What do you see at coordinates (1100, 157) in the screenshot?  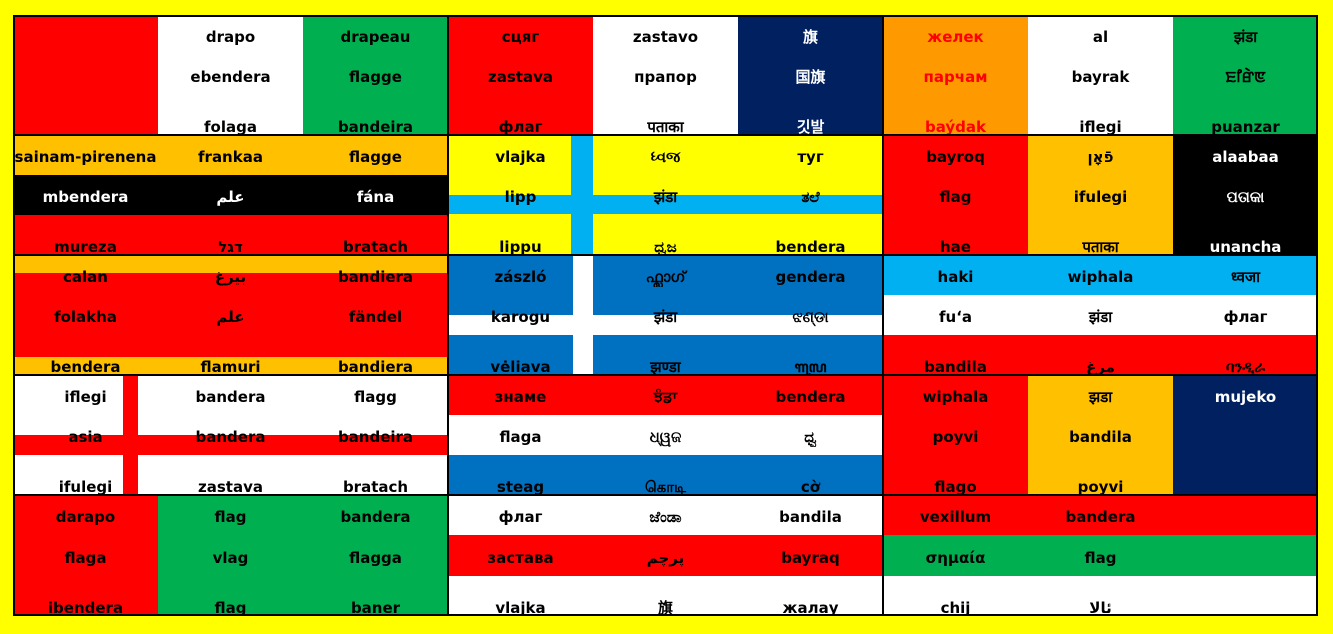 I see `flag-word: פֿאָן` at bounding box center [1100, 157].